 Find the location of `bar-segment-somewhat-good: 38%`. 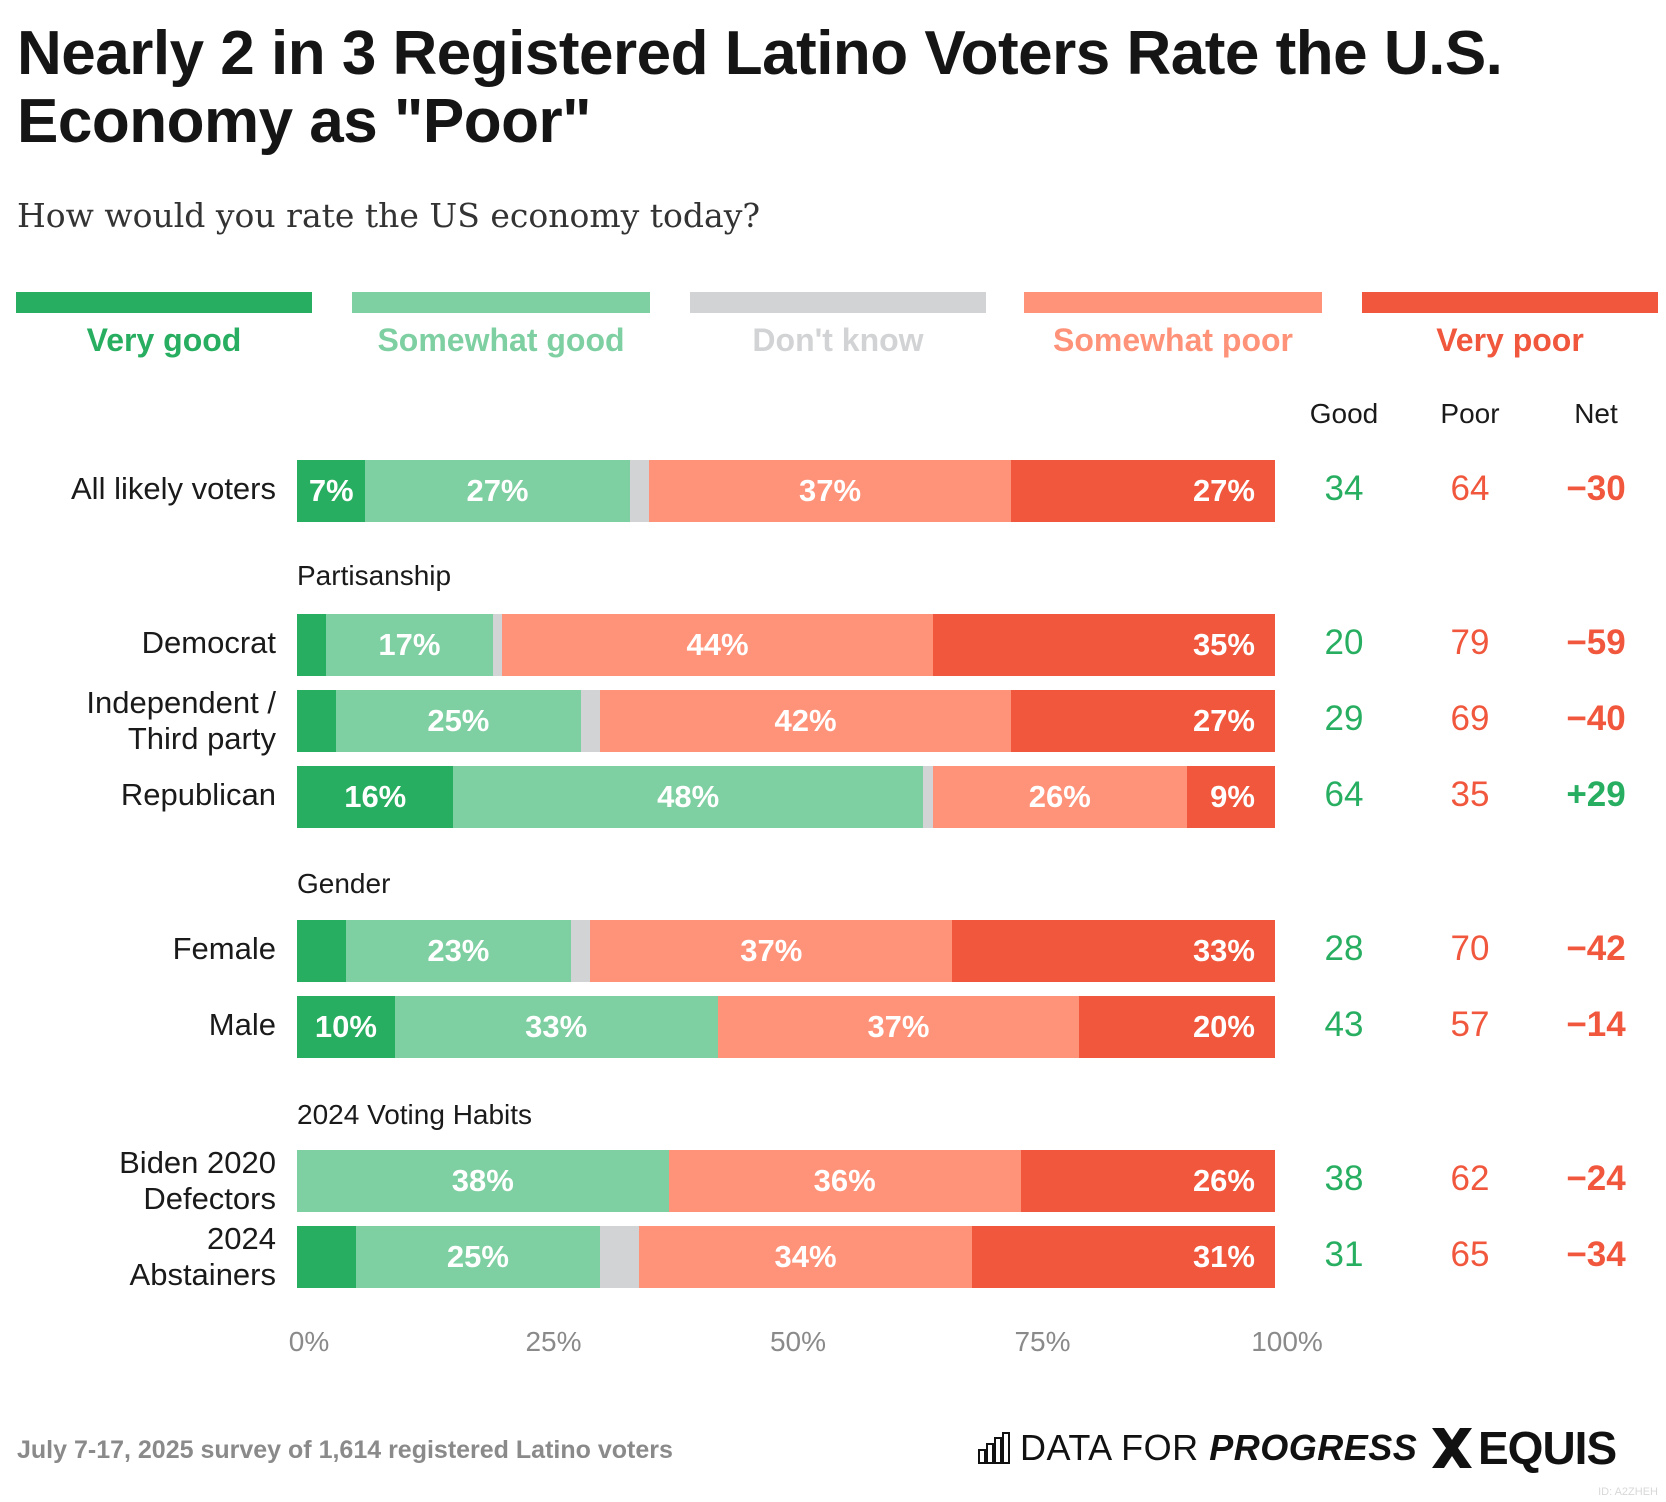

bar-segment-somewhat-good: 38% is located at coordinates (483, 1181).